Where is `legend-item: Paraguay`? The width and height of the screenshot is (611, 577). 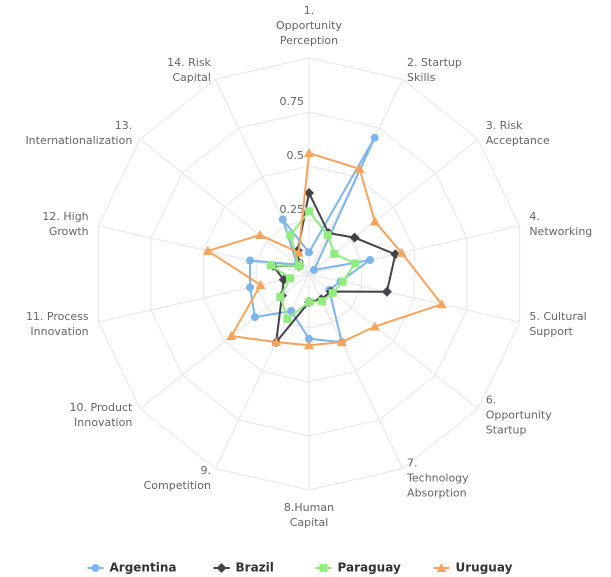
legend-item: Paraguay is located at coordinates (358, 568).